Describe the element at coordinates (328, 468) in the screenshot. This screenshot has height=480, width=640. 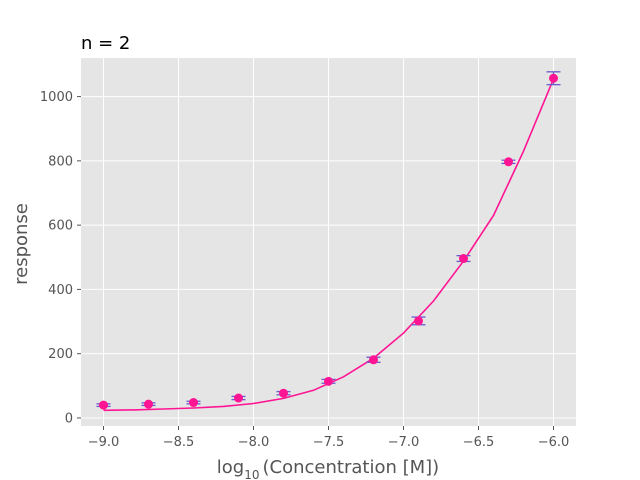
I see `x-axis-label: log10 (Concentration [M])` at that location.